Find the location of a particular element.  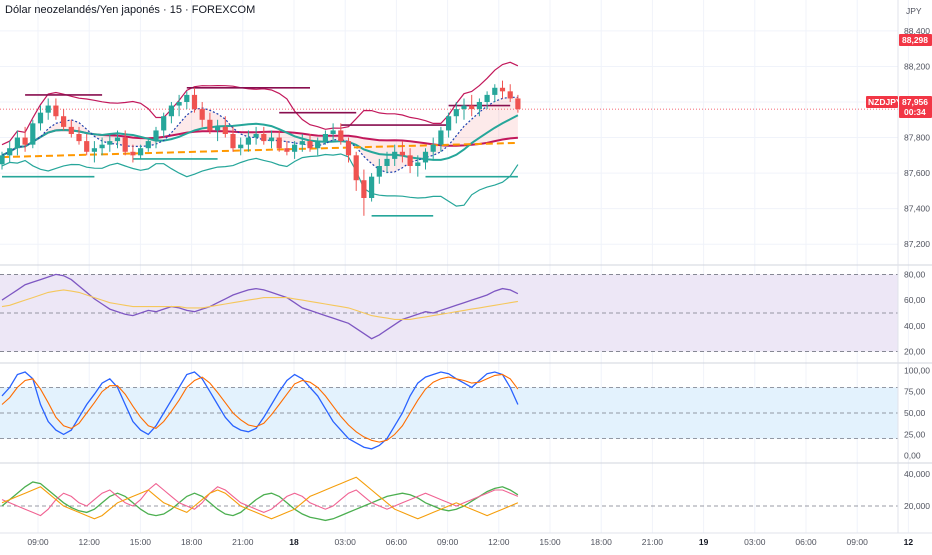

time-tick-label: 03:00 is located at coordinates (346, 542).